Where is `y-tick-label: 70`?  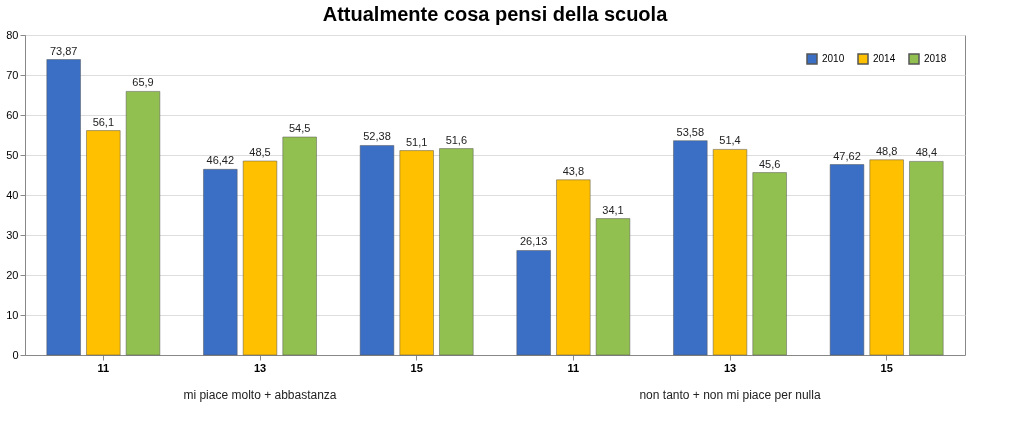
y-tick-label: 70 is located at coordinates (12, 74).